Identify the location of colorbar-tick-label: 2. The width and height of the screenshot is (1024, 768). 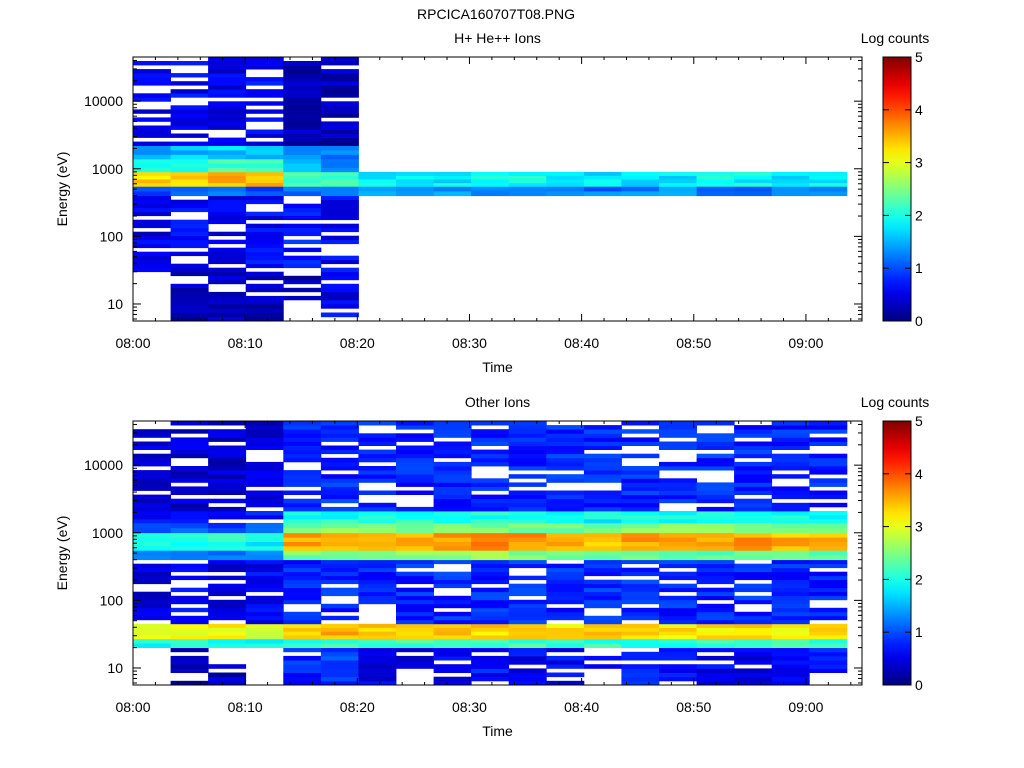
(919, 215).